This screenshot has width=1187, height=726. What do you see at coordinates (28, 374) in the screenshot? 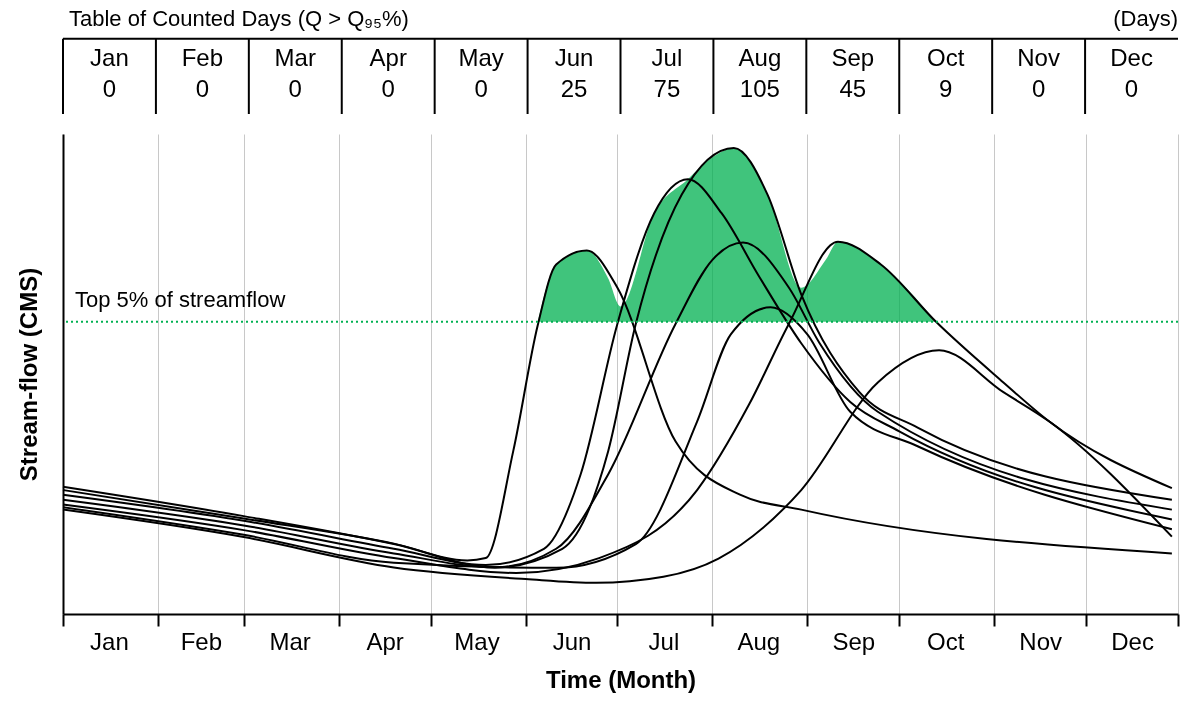
I see `y-axis-title: Stream-flow (CMS)` at bounding box center [28, 374].